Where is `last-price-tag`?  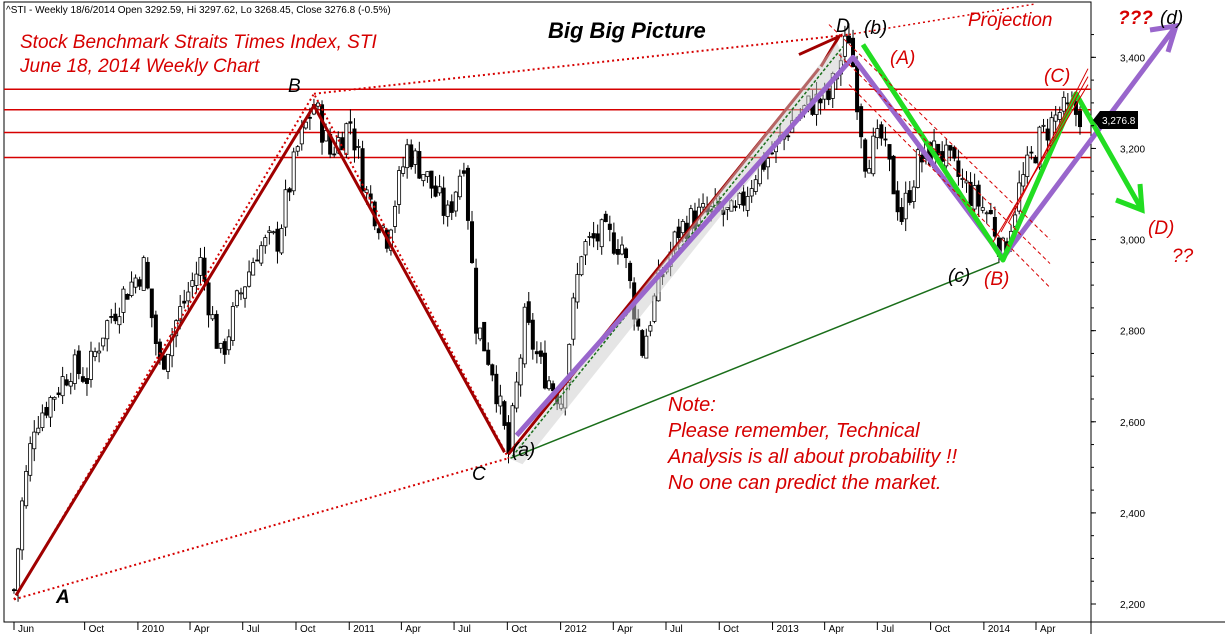 last-price-tag is located at coordinates (1115, 120).